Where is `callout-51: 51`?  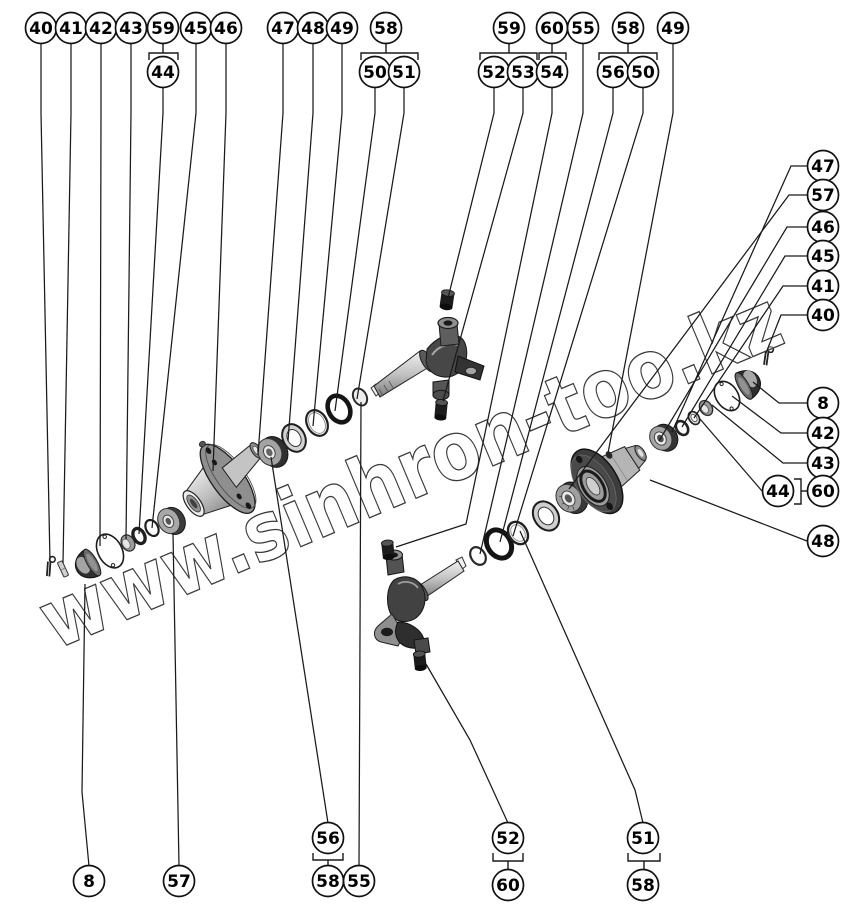 callout-51: 51 is located at coordinates (404, 72).